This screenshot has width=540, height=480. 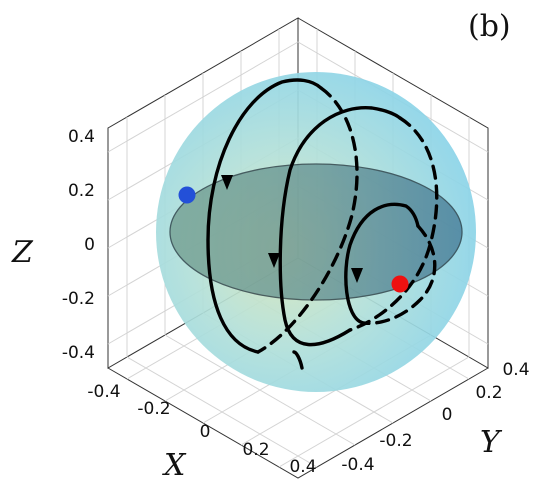 What do you see at coordinates (302, 467) in the screenshot?
I see `x-tick: 0.4` at bounding box center [302, 467].